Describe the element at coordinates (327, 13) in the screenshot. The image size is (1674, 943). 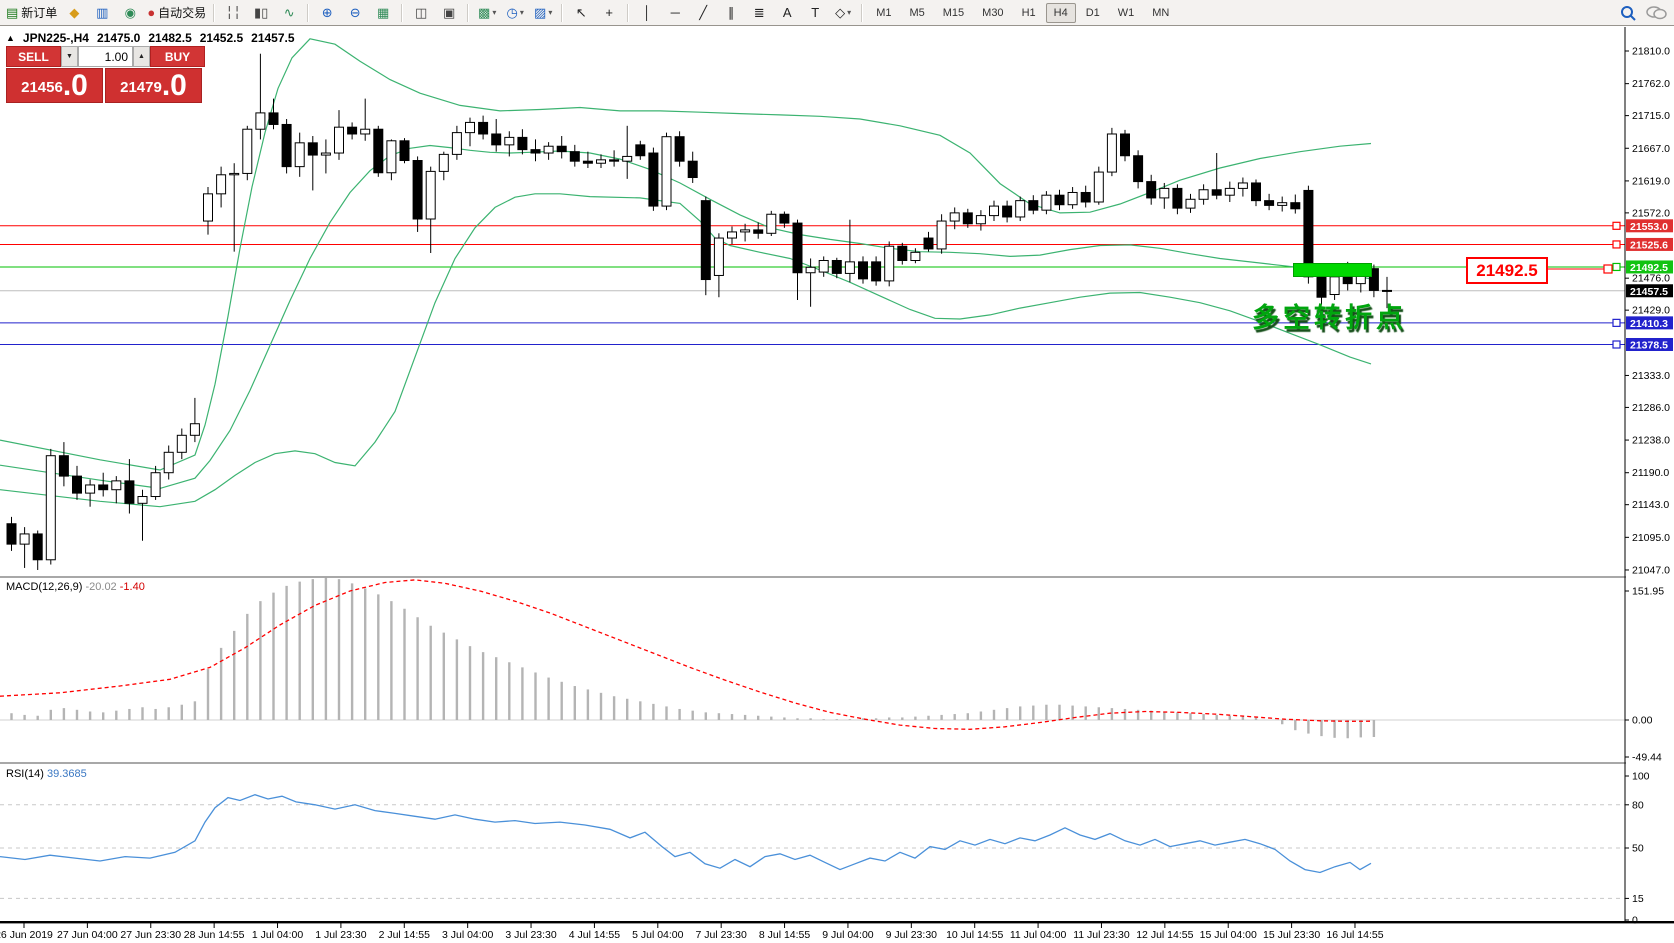
I see `zoom-in-button: ⊕` at that location.